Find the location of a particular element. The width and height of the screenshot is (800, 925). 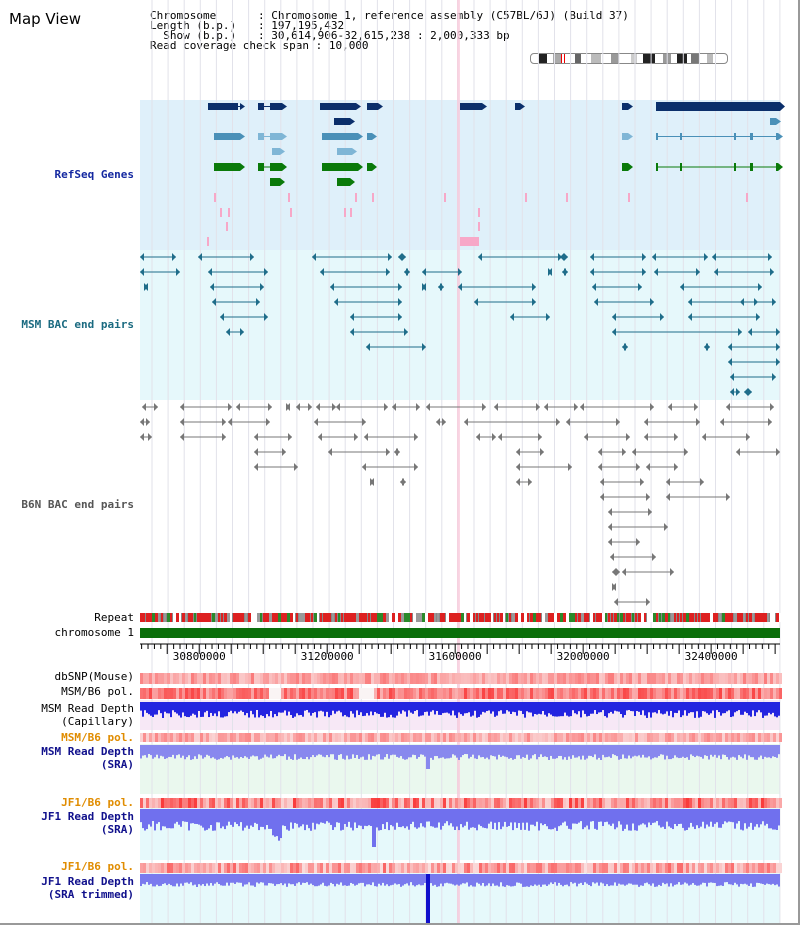

track-label-b6n-bac: B6N BAC end pairs is located at coordinates (77, 504).